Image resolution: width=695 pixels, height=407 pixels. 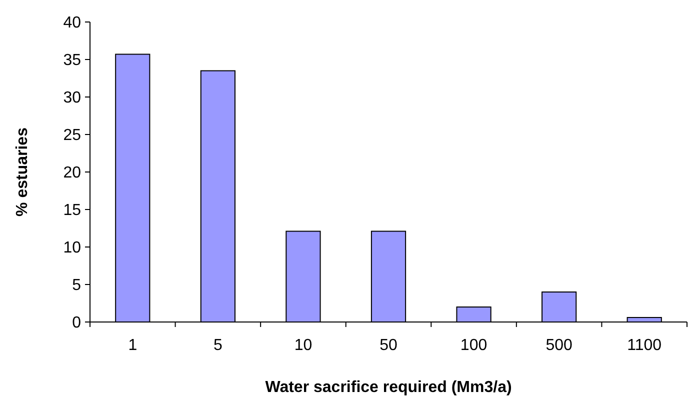 What do you see at coordinates (72, 248) in the screenshot?
I see `y-tick-label: 10` at bounding box center [72, 248].